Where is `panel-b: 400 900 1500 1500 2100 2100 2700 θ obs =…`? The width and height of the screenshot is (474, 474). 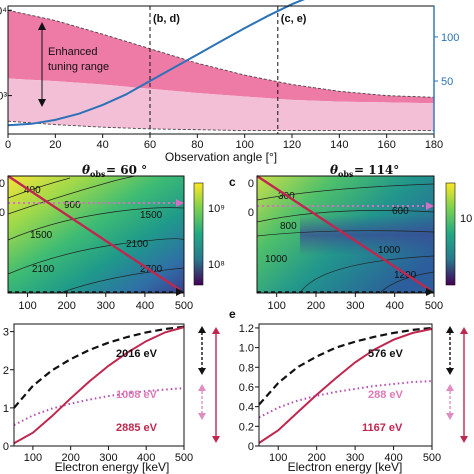
panel-b: 400 900 1500 1500 2100 2100 2700 θ obs =… is located at coordinates (112, 237).